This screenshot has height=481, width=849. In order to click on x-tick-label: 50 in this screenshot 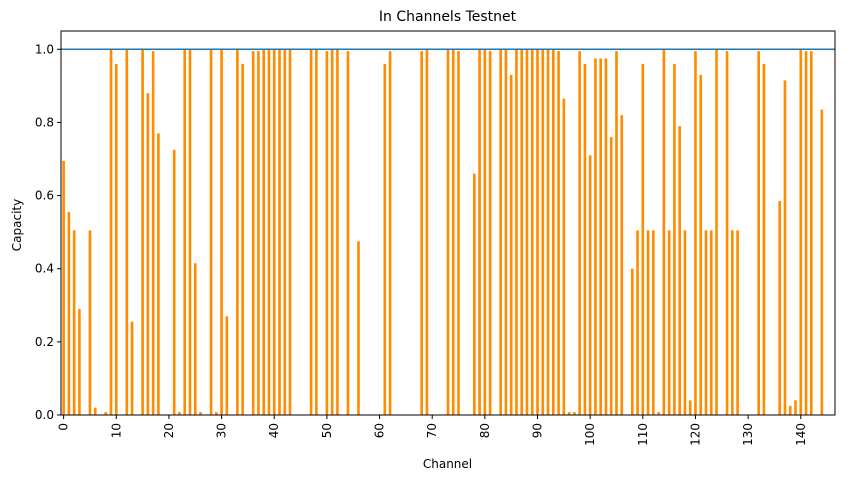, I will do `click(327, 430)`.